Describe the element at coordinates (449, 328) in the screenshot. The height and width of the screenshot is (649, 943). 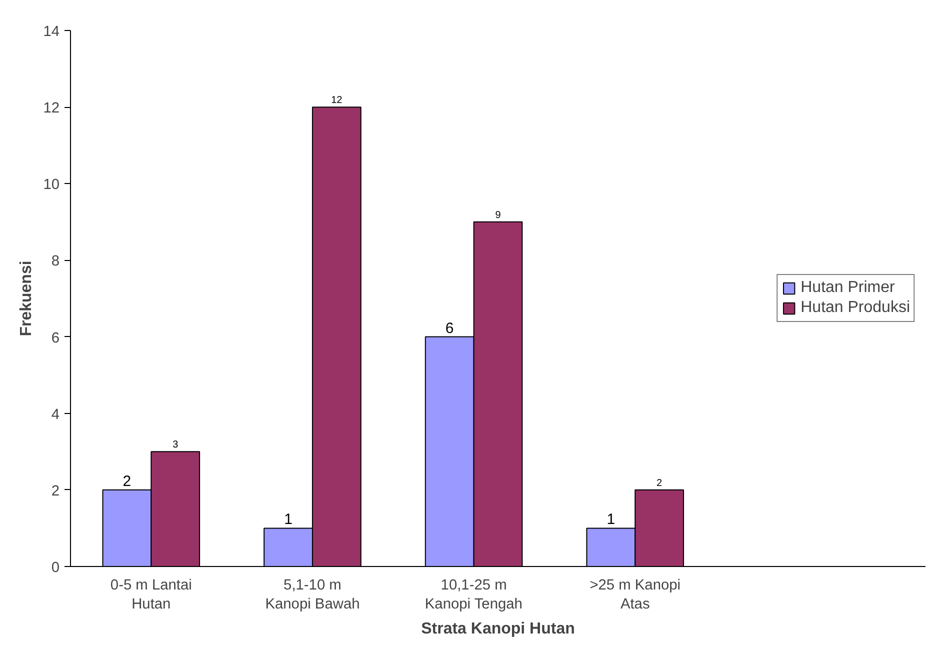
I see `data-label: 6` at that location.